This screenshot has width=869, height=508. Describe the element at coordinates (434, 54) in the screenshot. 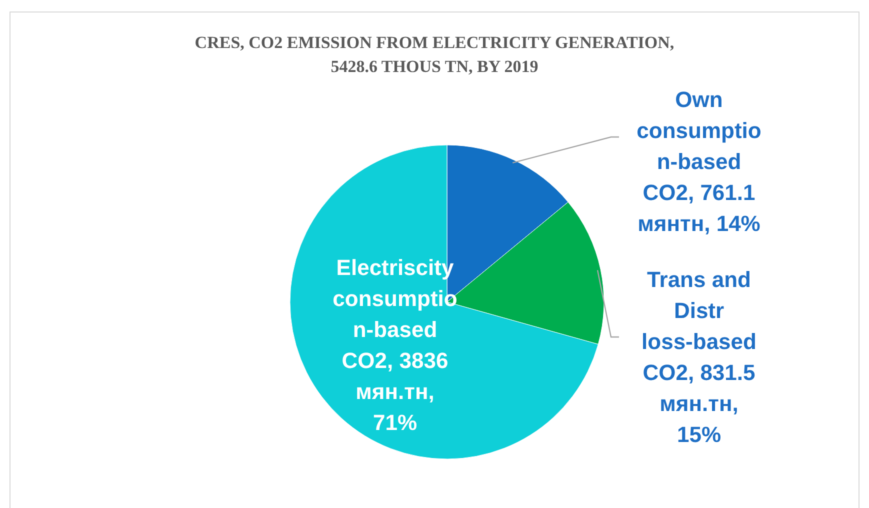

I see `chart-title: CRES, CO2 EMISSION FROM ELECTRICITY GENERATION, 5428.6 THOUS TN, BY 2019` at that location.